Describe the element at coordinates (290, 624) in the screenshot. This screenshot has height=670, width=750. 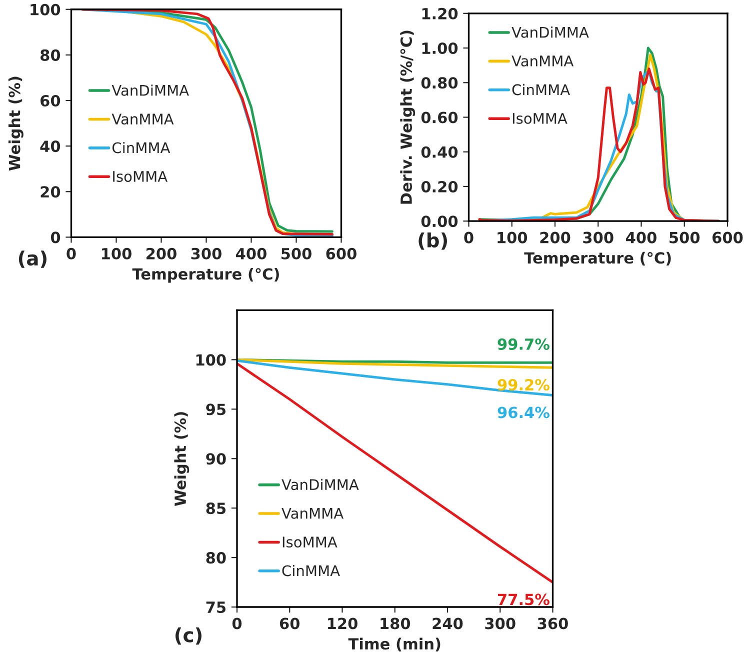
I see `x-tick-label: 60` at that location.